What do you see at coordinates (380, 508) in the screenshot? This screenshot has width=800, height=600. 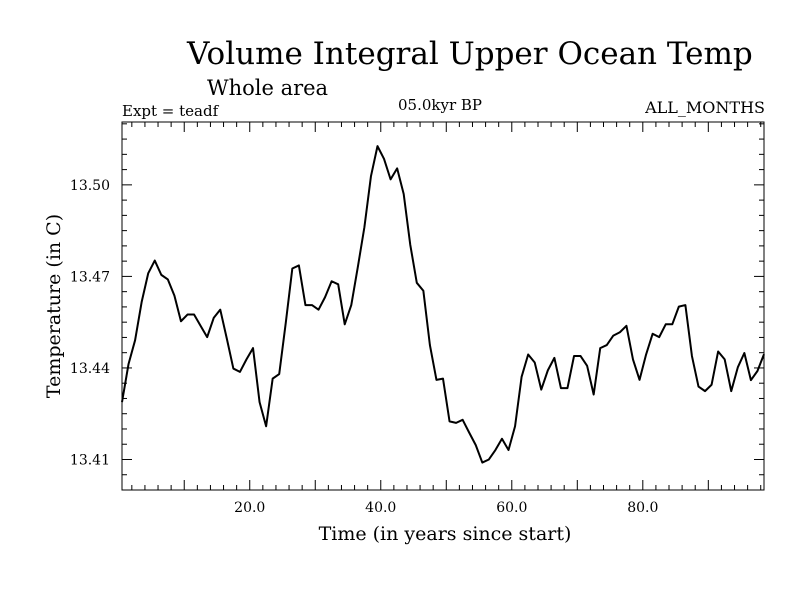 I see `x-tick-label: 40.0` at bounding box center [380, 508].